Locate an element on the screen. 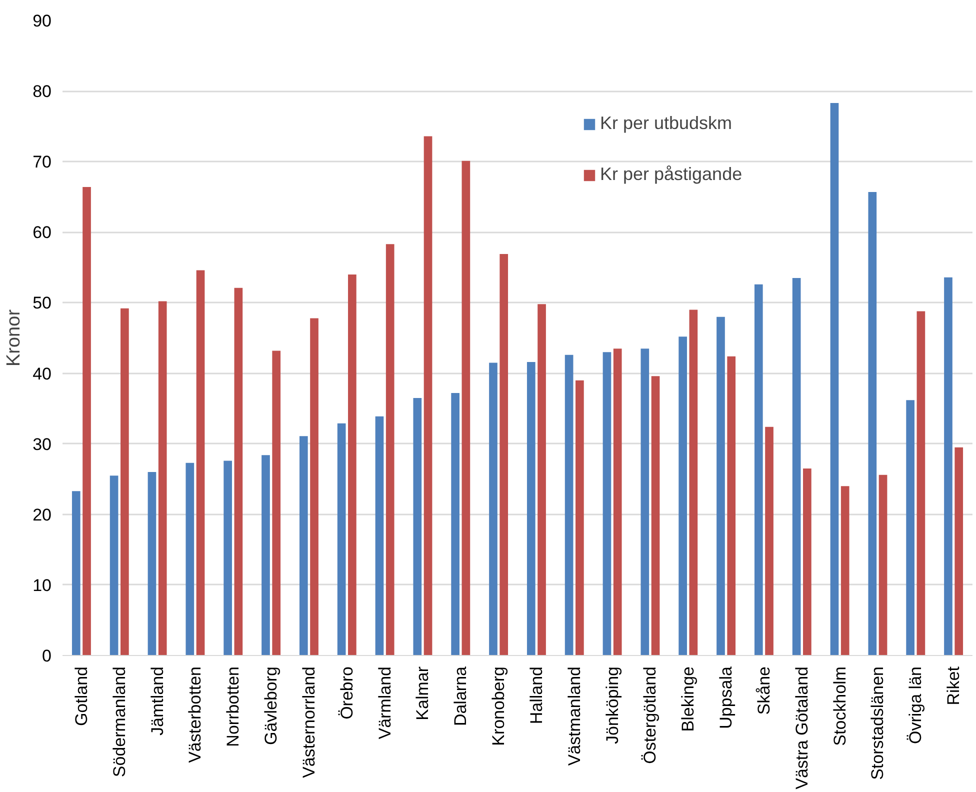 This screenshot has width=976, height=792. x-tick-label: Norrbotten is located at coordinates (233, 706).